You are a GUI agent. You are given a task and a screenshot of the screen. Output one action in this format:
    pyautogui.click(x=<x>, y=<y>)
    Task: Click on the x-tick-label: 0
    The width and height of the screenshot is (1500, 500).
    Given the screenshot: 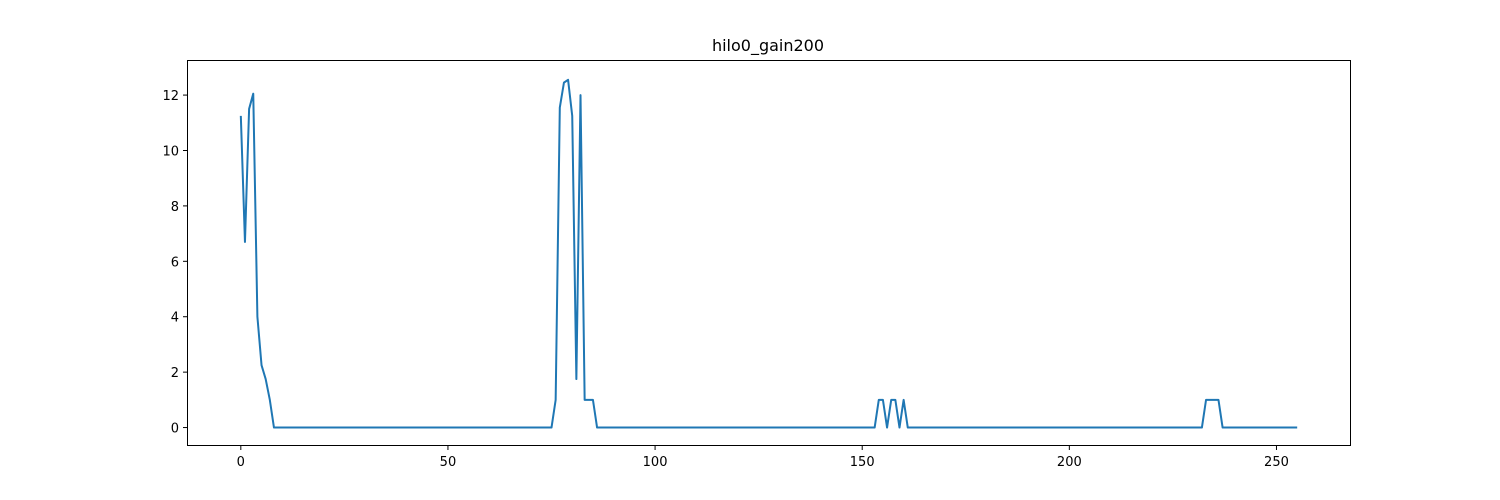 What is the action you would take?
    pyautogui.click(x=241, y=462)
    